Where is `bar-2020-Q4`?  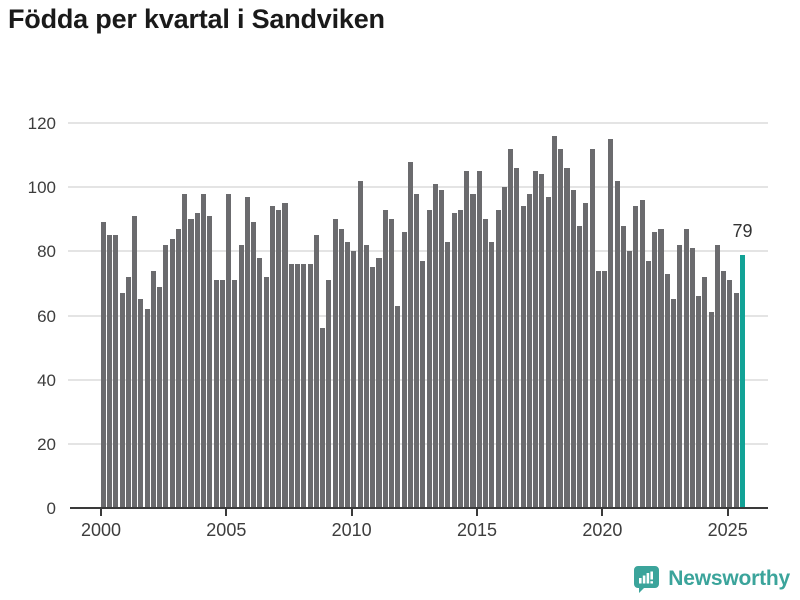 bar-2020-Q4 is located at coordinates (623, 366).